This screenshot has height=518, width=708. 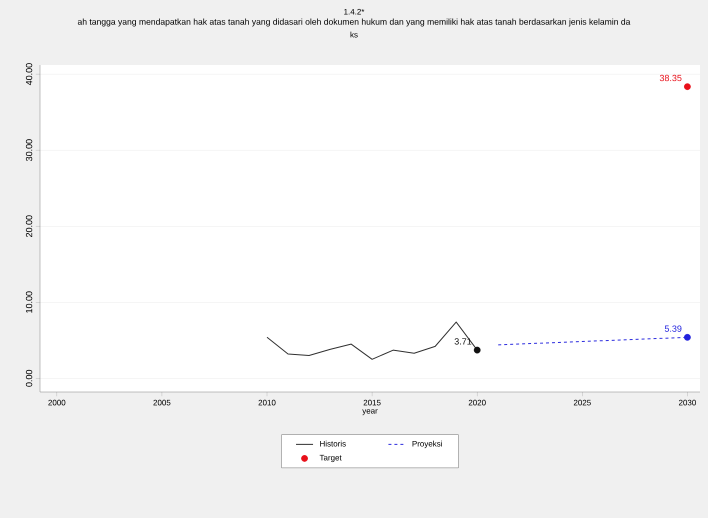 I want to click on y-tick-label: 10.00, so click(x=29, y=302).